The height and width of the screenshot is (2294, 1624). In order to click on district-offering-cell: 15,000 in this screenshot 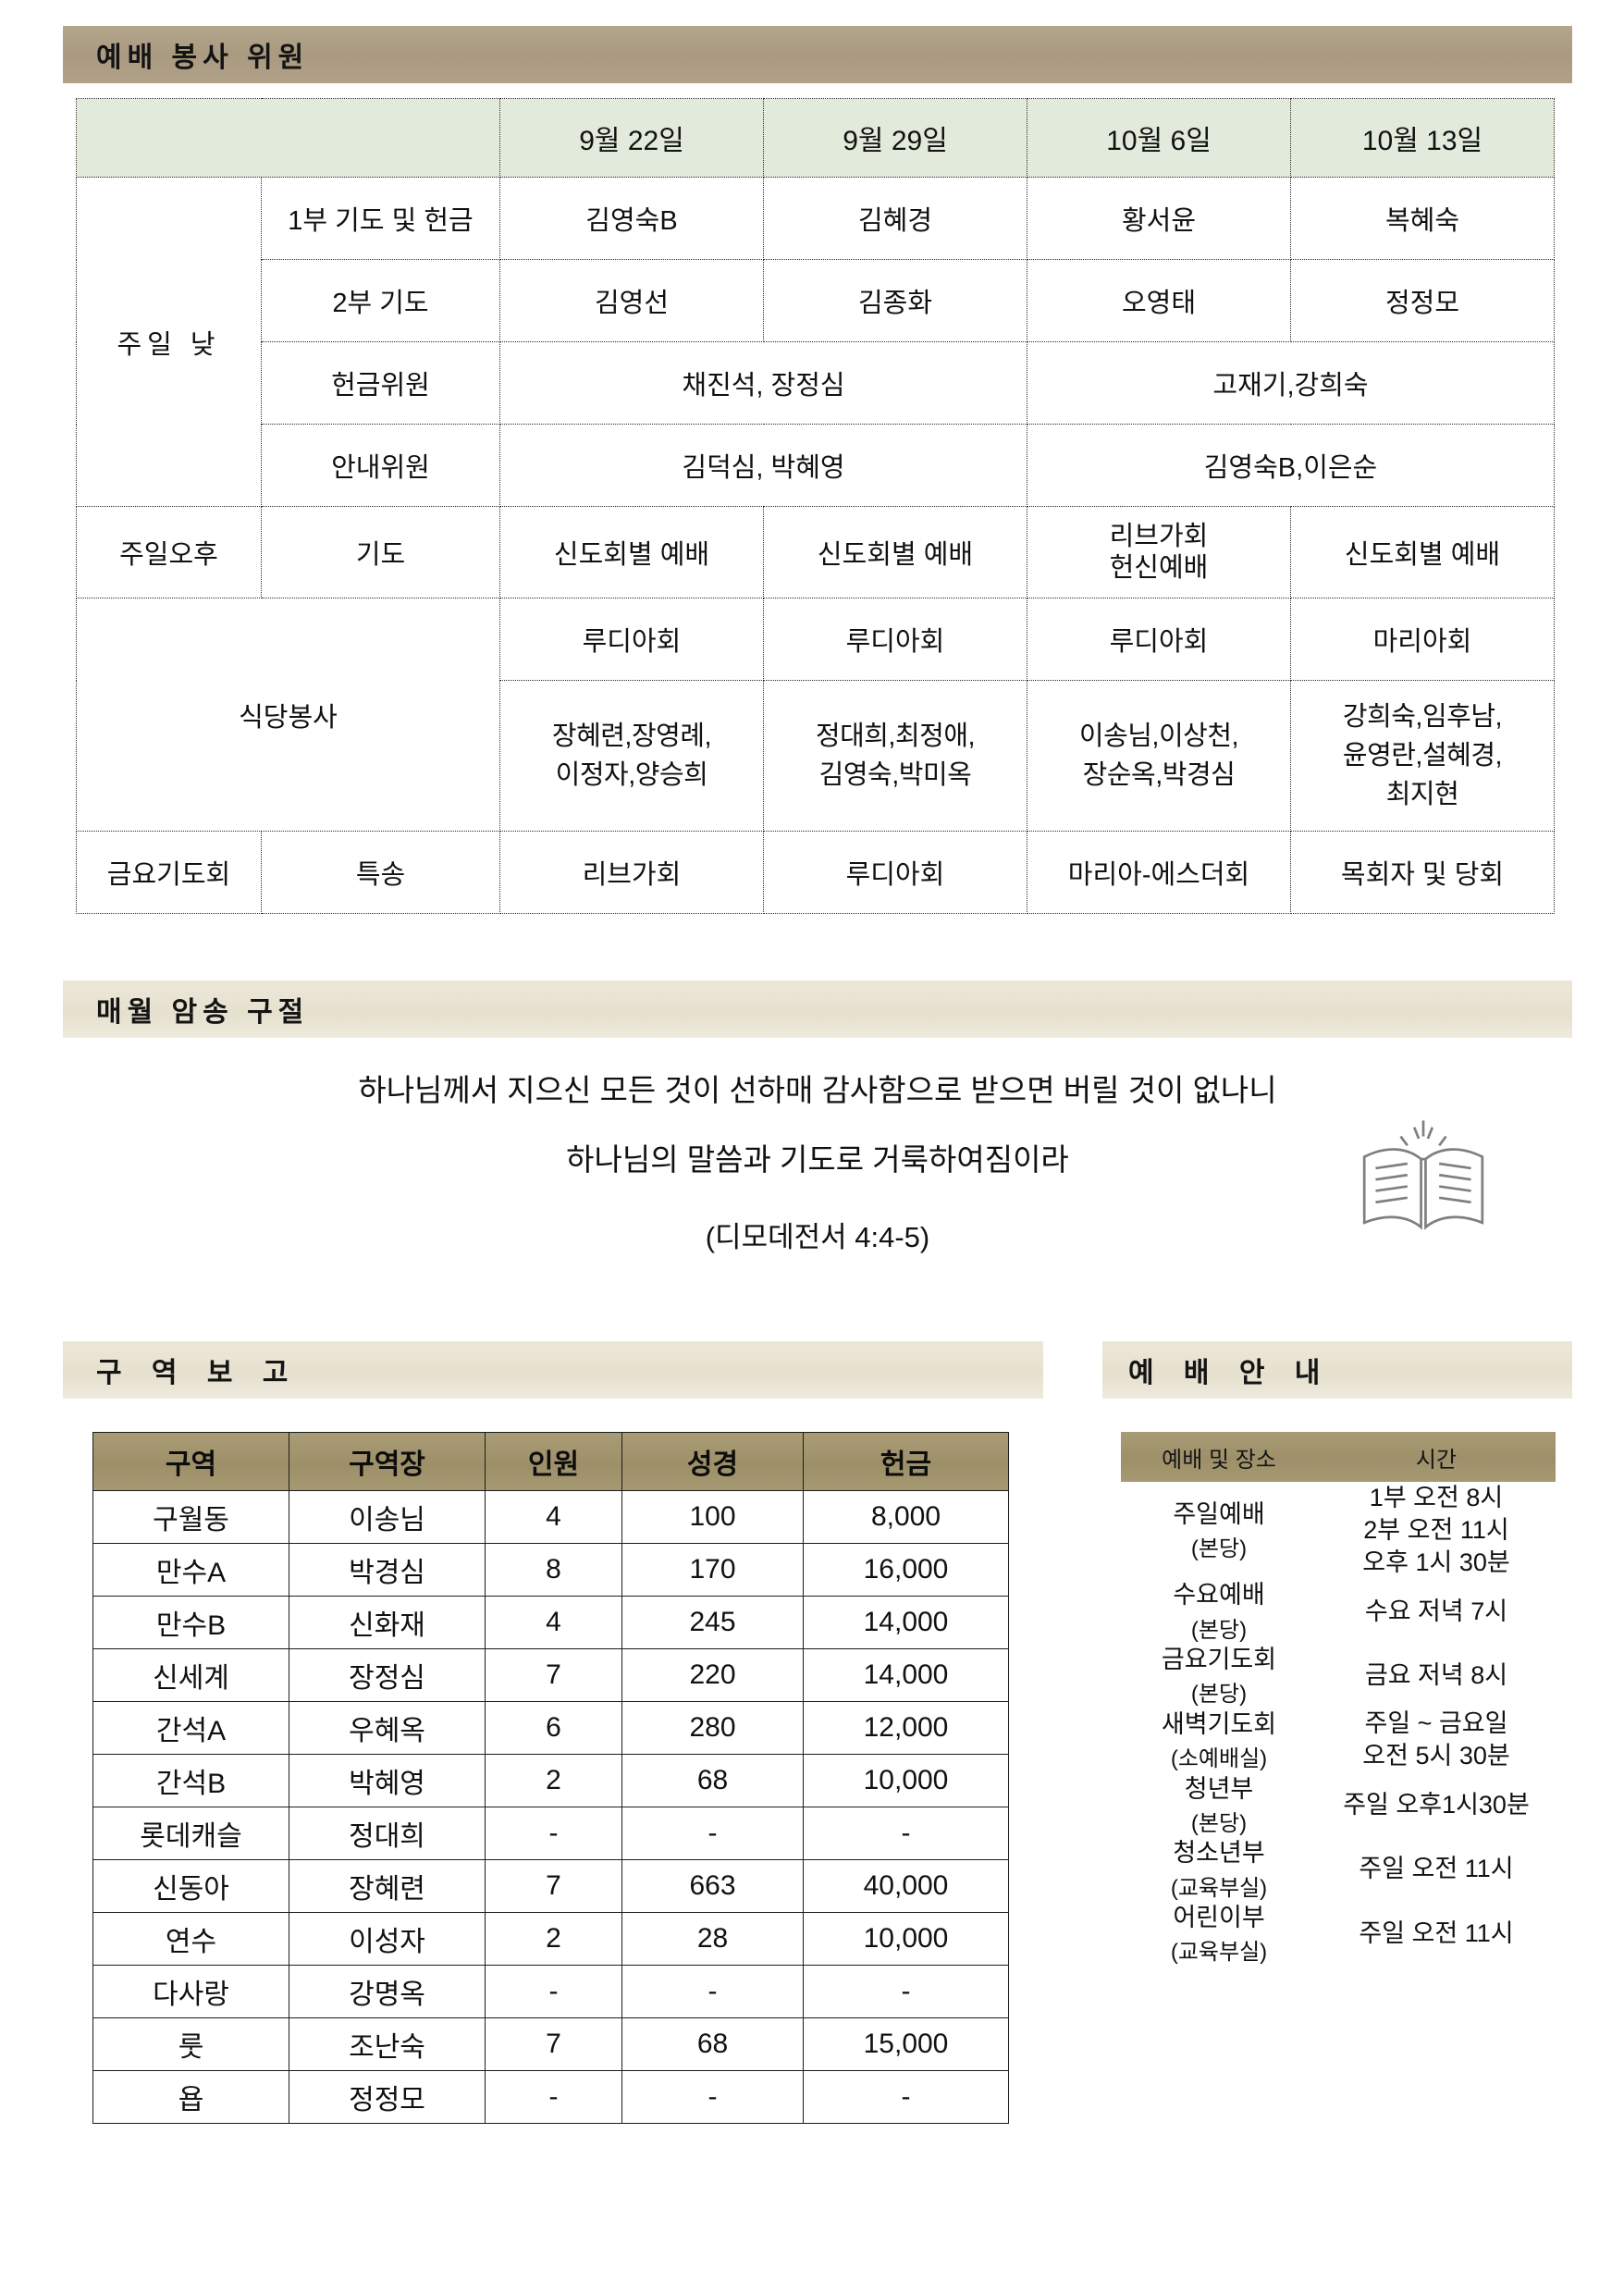, I will do `click(906, 2044)`.